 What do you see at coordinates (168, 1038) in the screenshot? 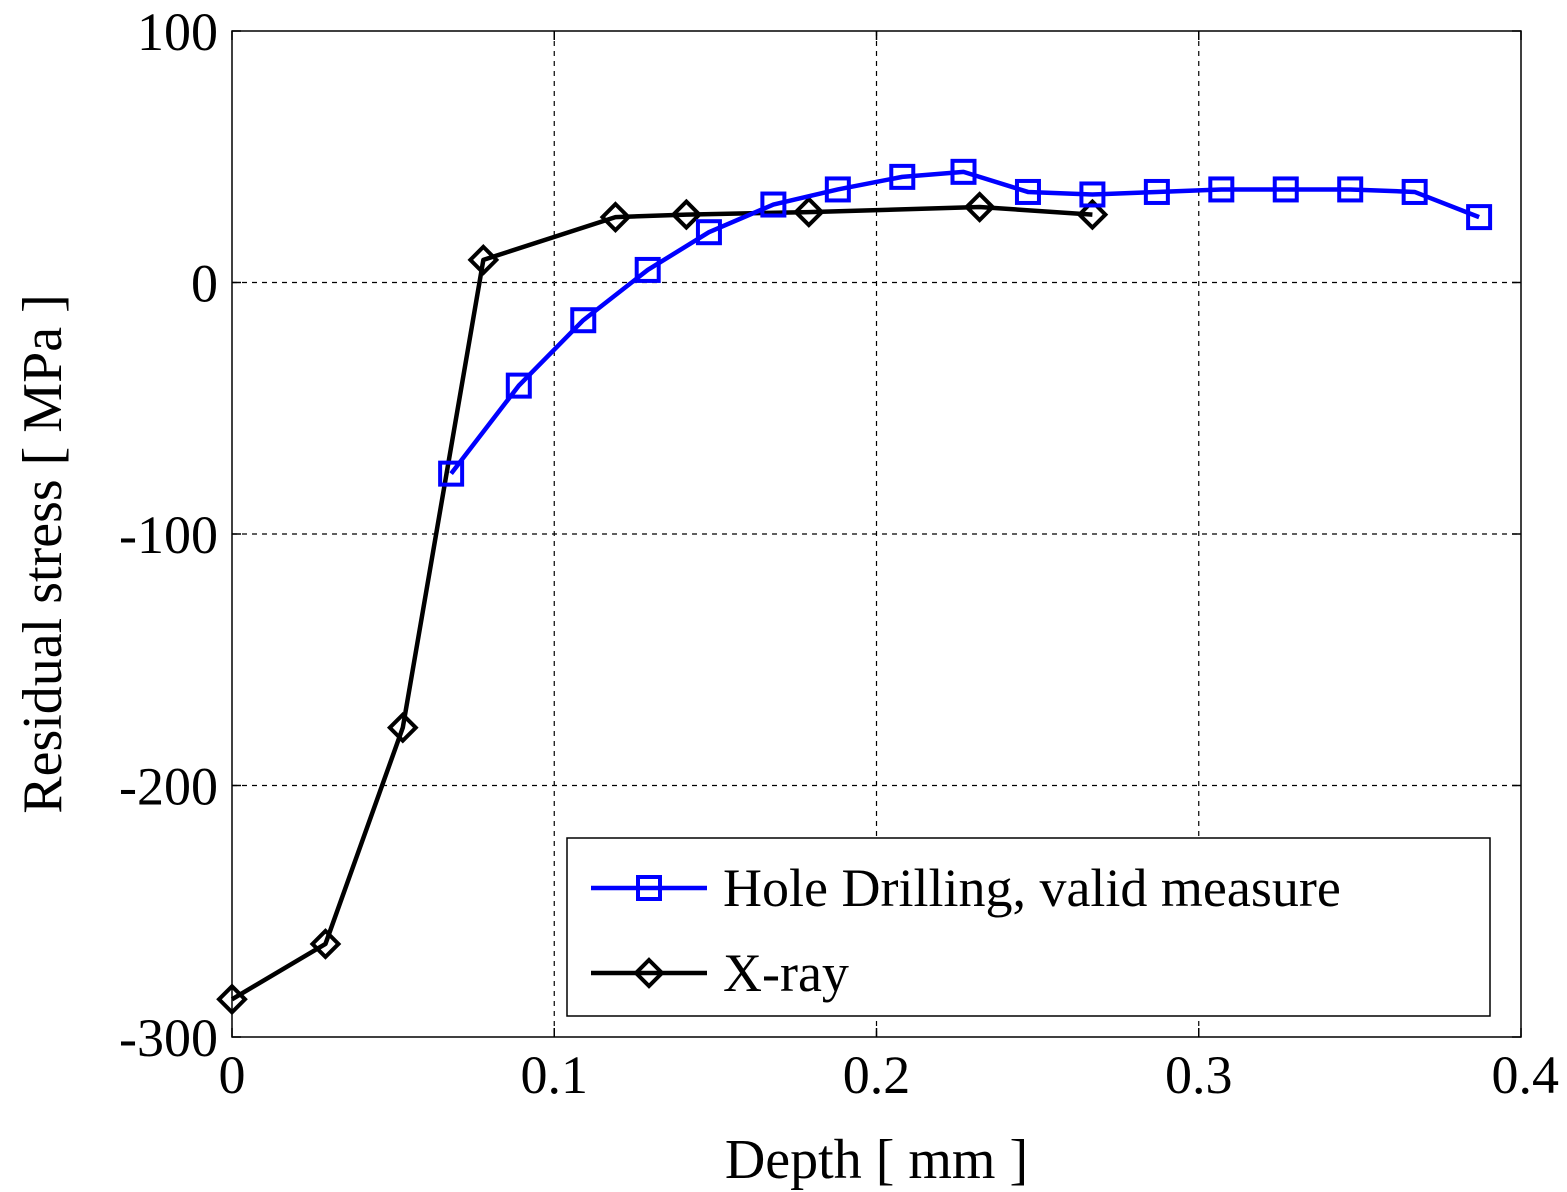
I see `y-tick-label: -300` at bounding box center [168, 1038].